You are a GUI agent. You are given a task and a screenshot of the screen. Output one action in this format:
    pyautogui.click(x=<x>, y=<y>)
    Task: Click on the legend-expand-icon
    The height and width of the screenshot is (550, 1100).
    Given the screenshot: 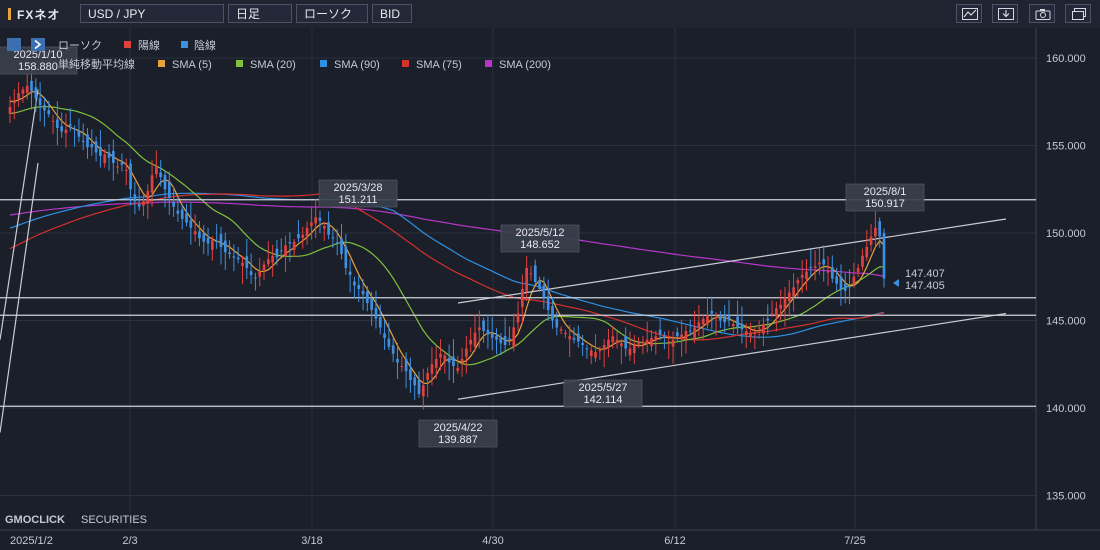 What is the action you would take?
    pyautogui.click(x=38, y=44)
    